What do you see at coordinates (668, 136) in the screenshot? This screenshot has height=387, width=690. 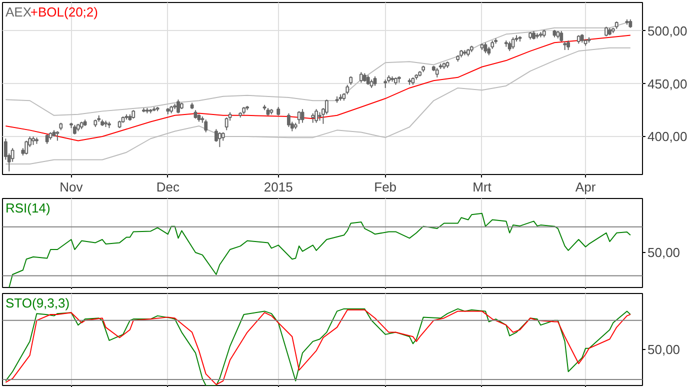 I see `y-tick-label: 400,00` at bounding box center [668, 136].